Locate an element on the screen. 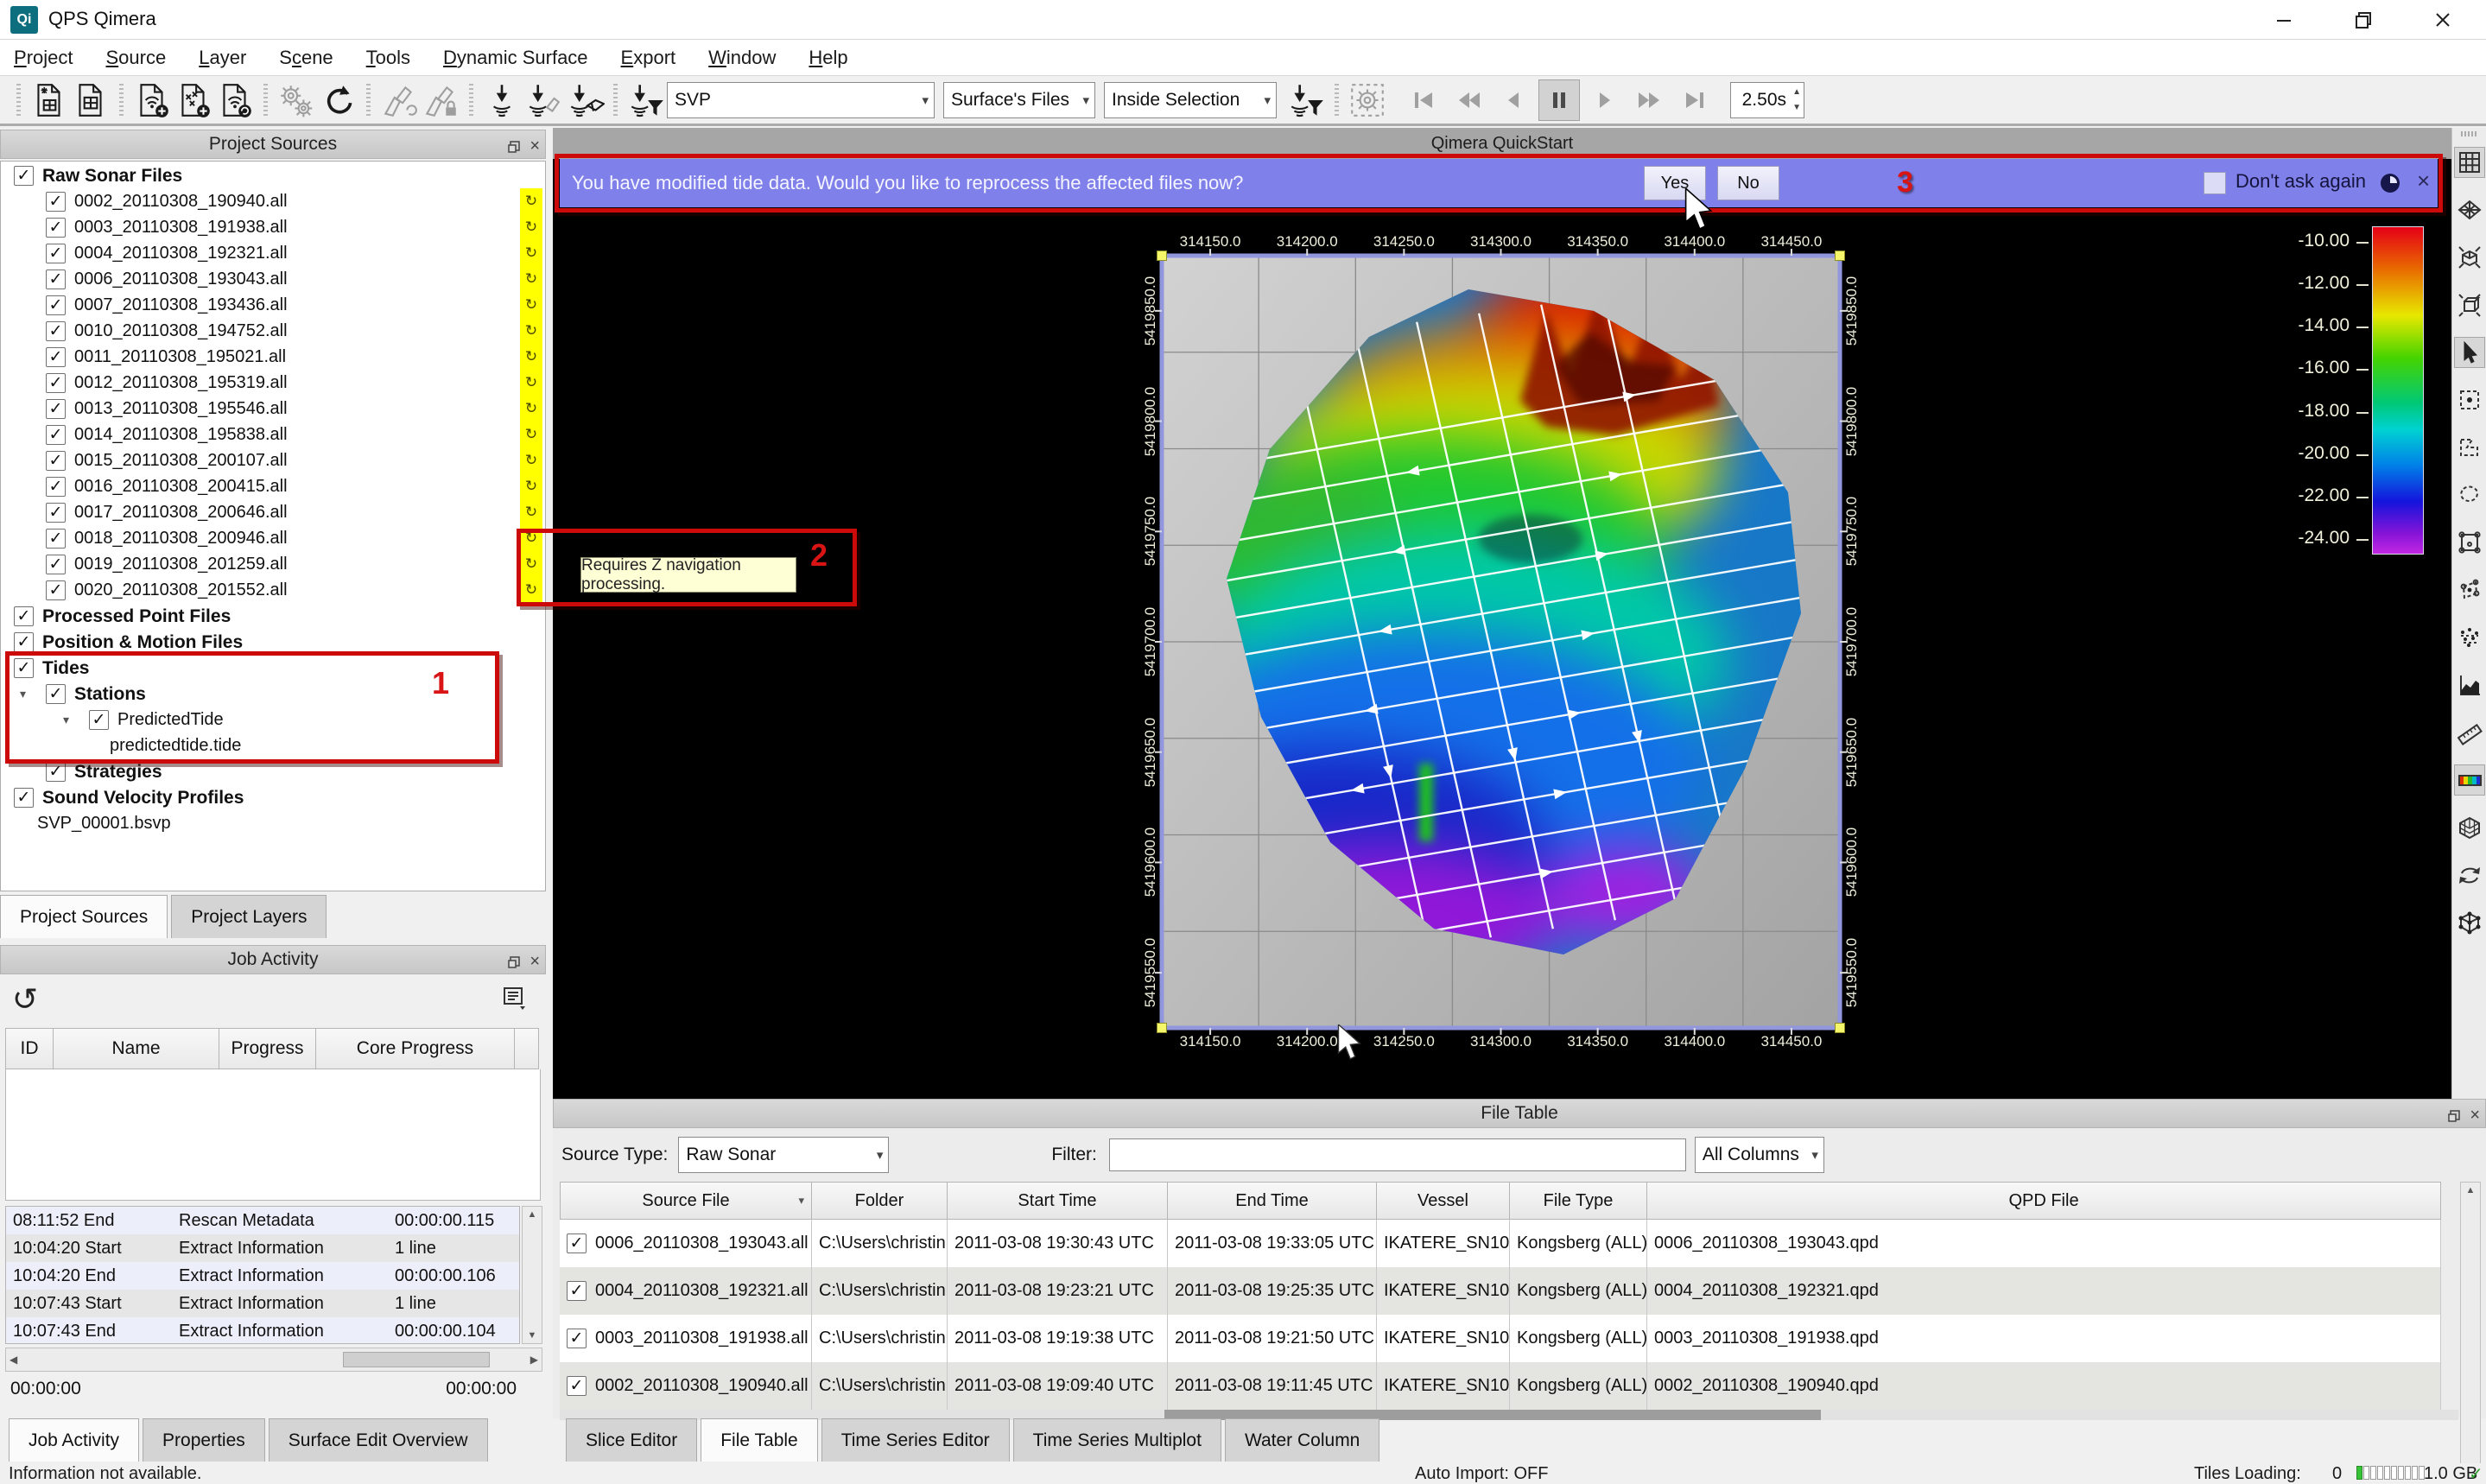 The image size is (2486, 1484). tree-item-0016-20110308-200415-all: ✓ 0016_20110308_200415.all is located at coordinates (273, 487).